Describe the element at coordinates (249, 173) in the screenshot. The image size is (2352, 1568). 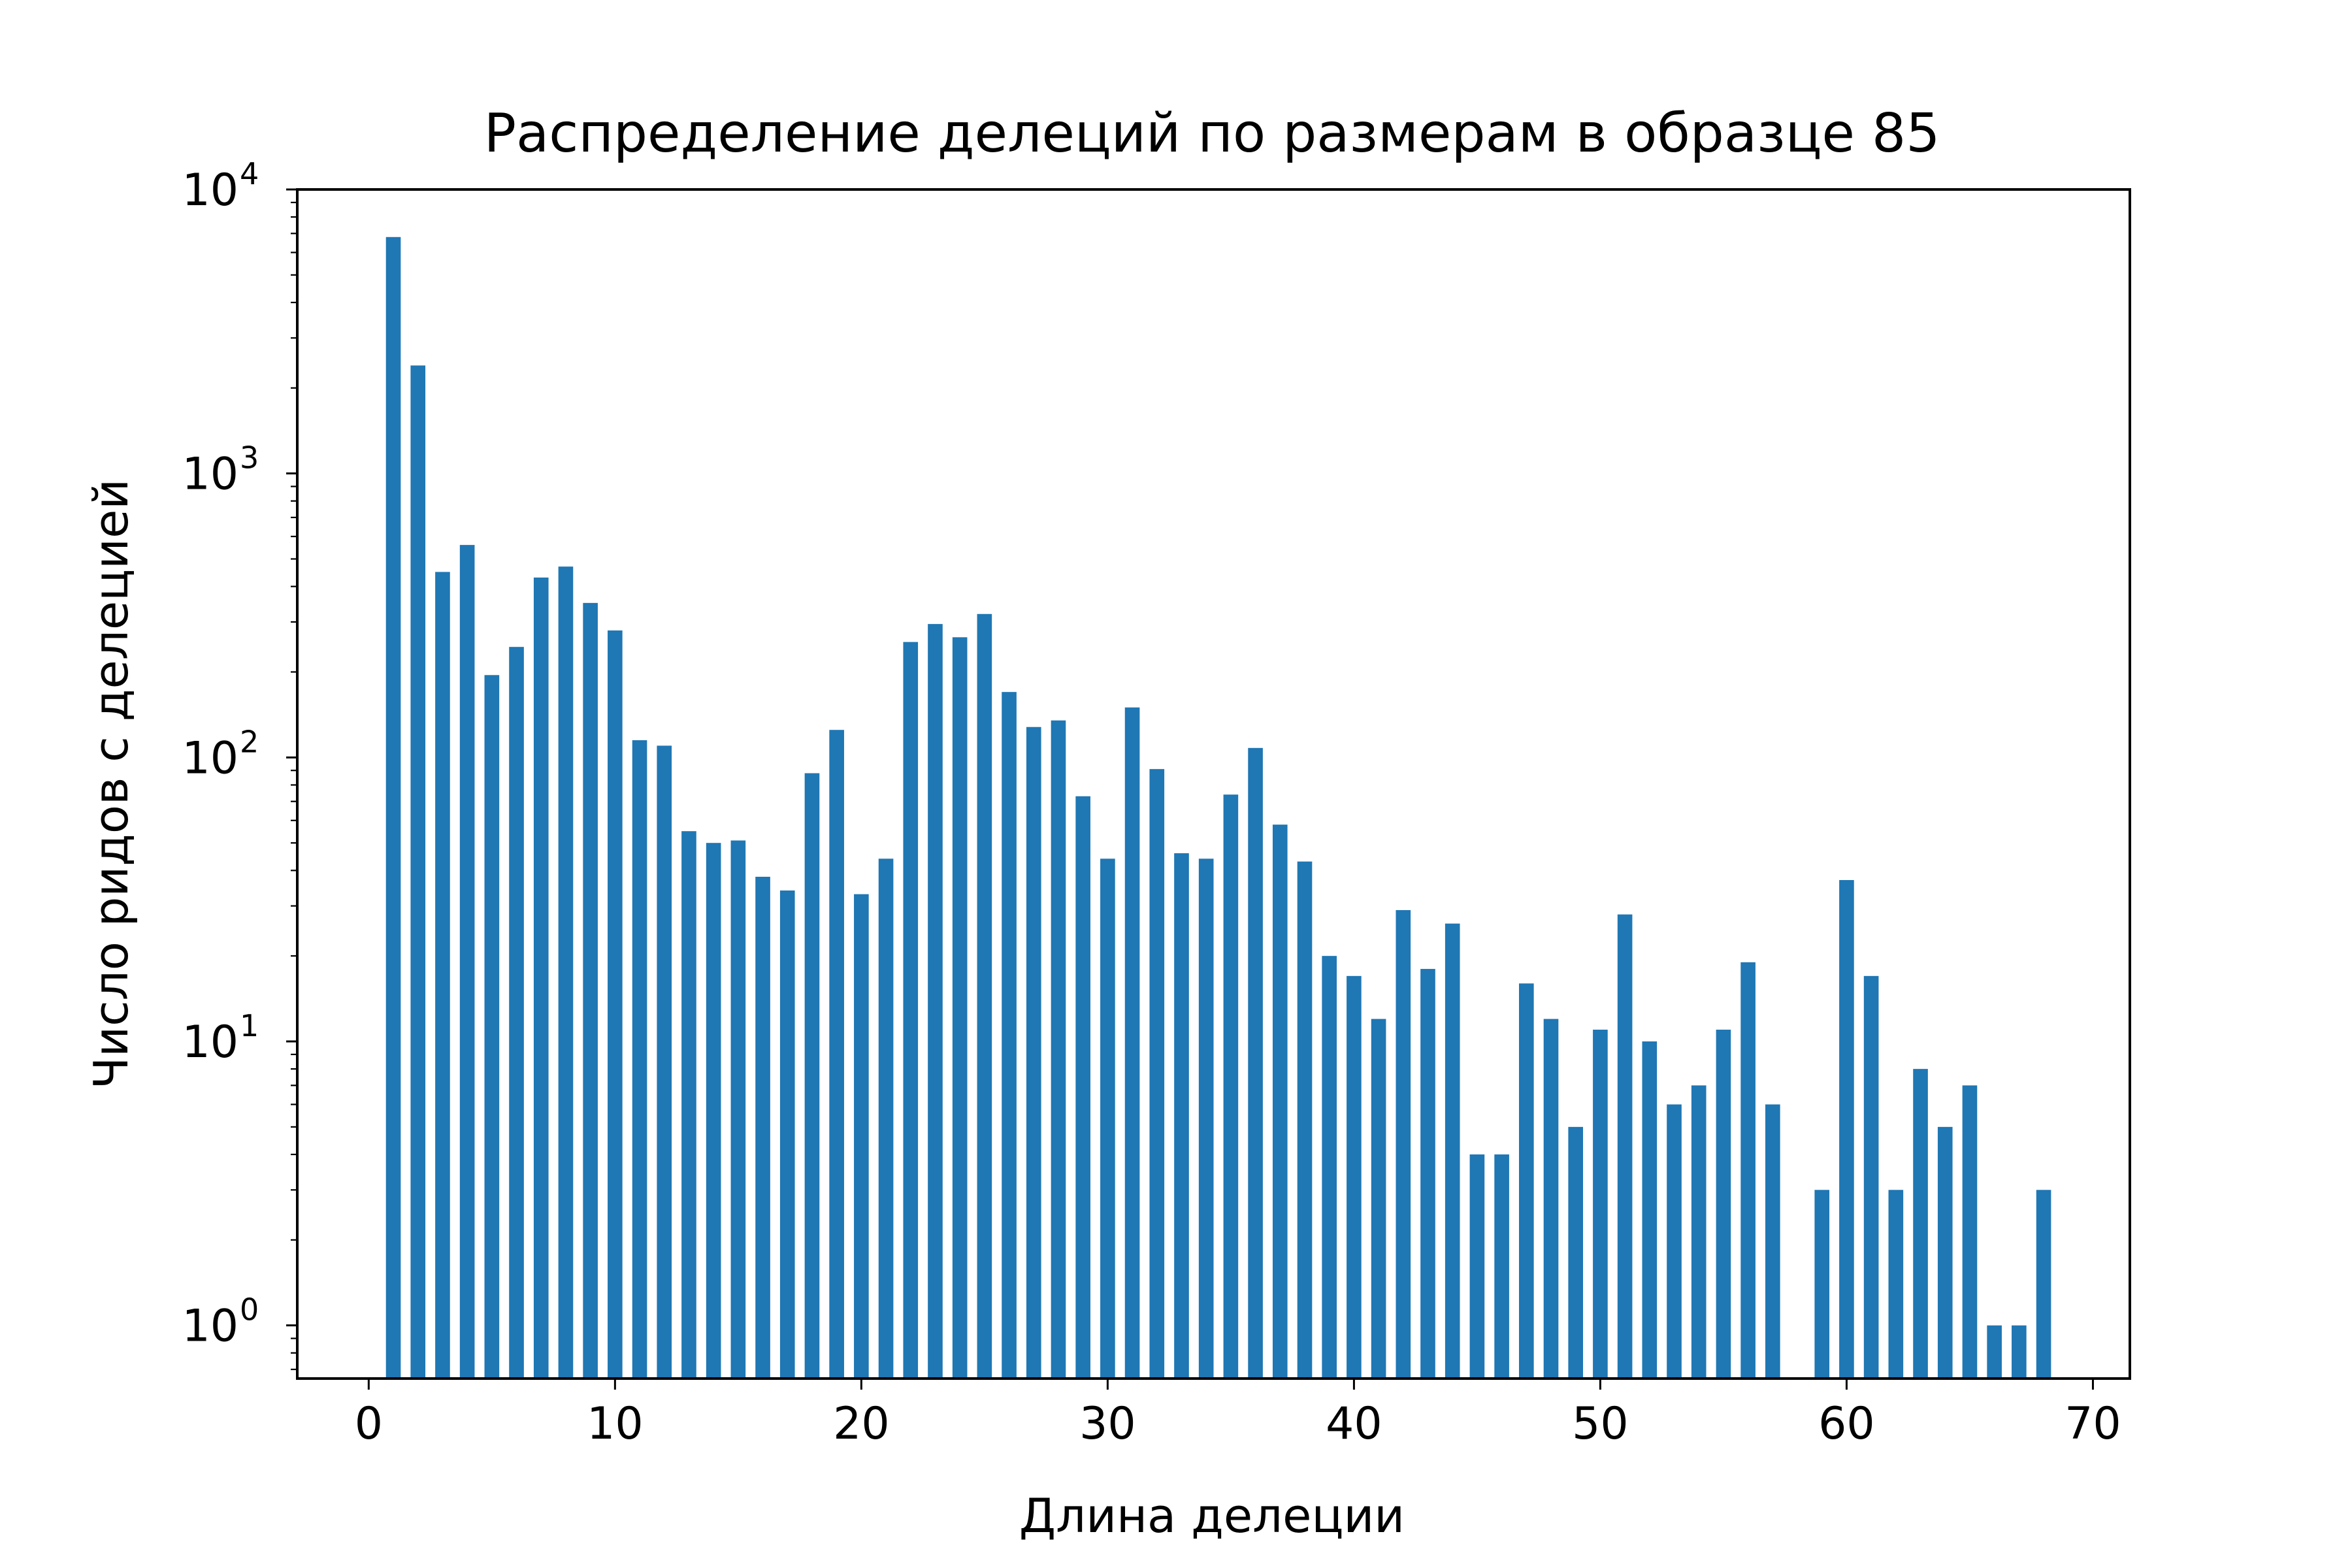
I see `y-tick-exponent: 4` at that location.